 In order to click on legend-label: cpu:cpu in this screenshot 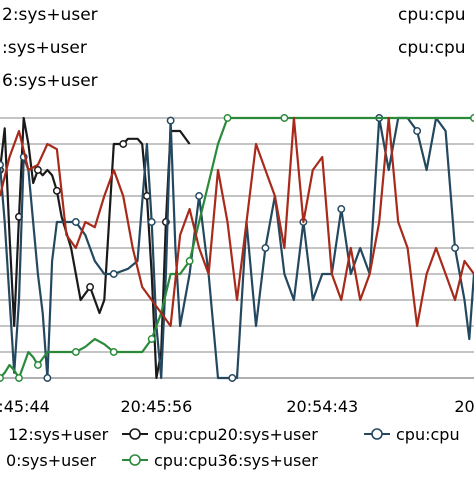, I will do `click(428, 434)`.